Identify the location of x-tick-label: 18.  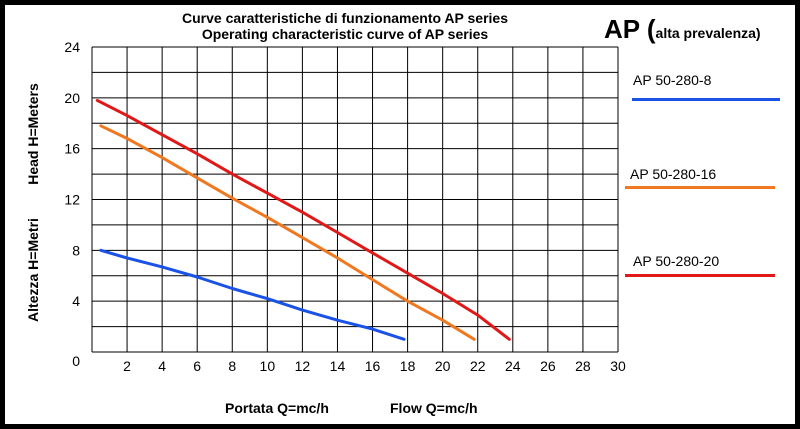
(408, 366).